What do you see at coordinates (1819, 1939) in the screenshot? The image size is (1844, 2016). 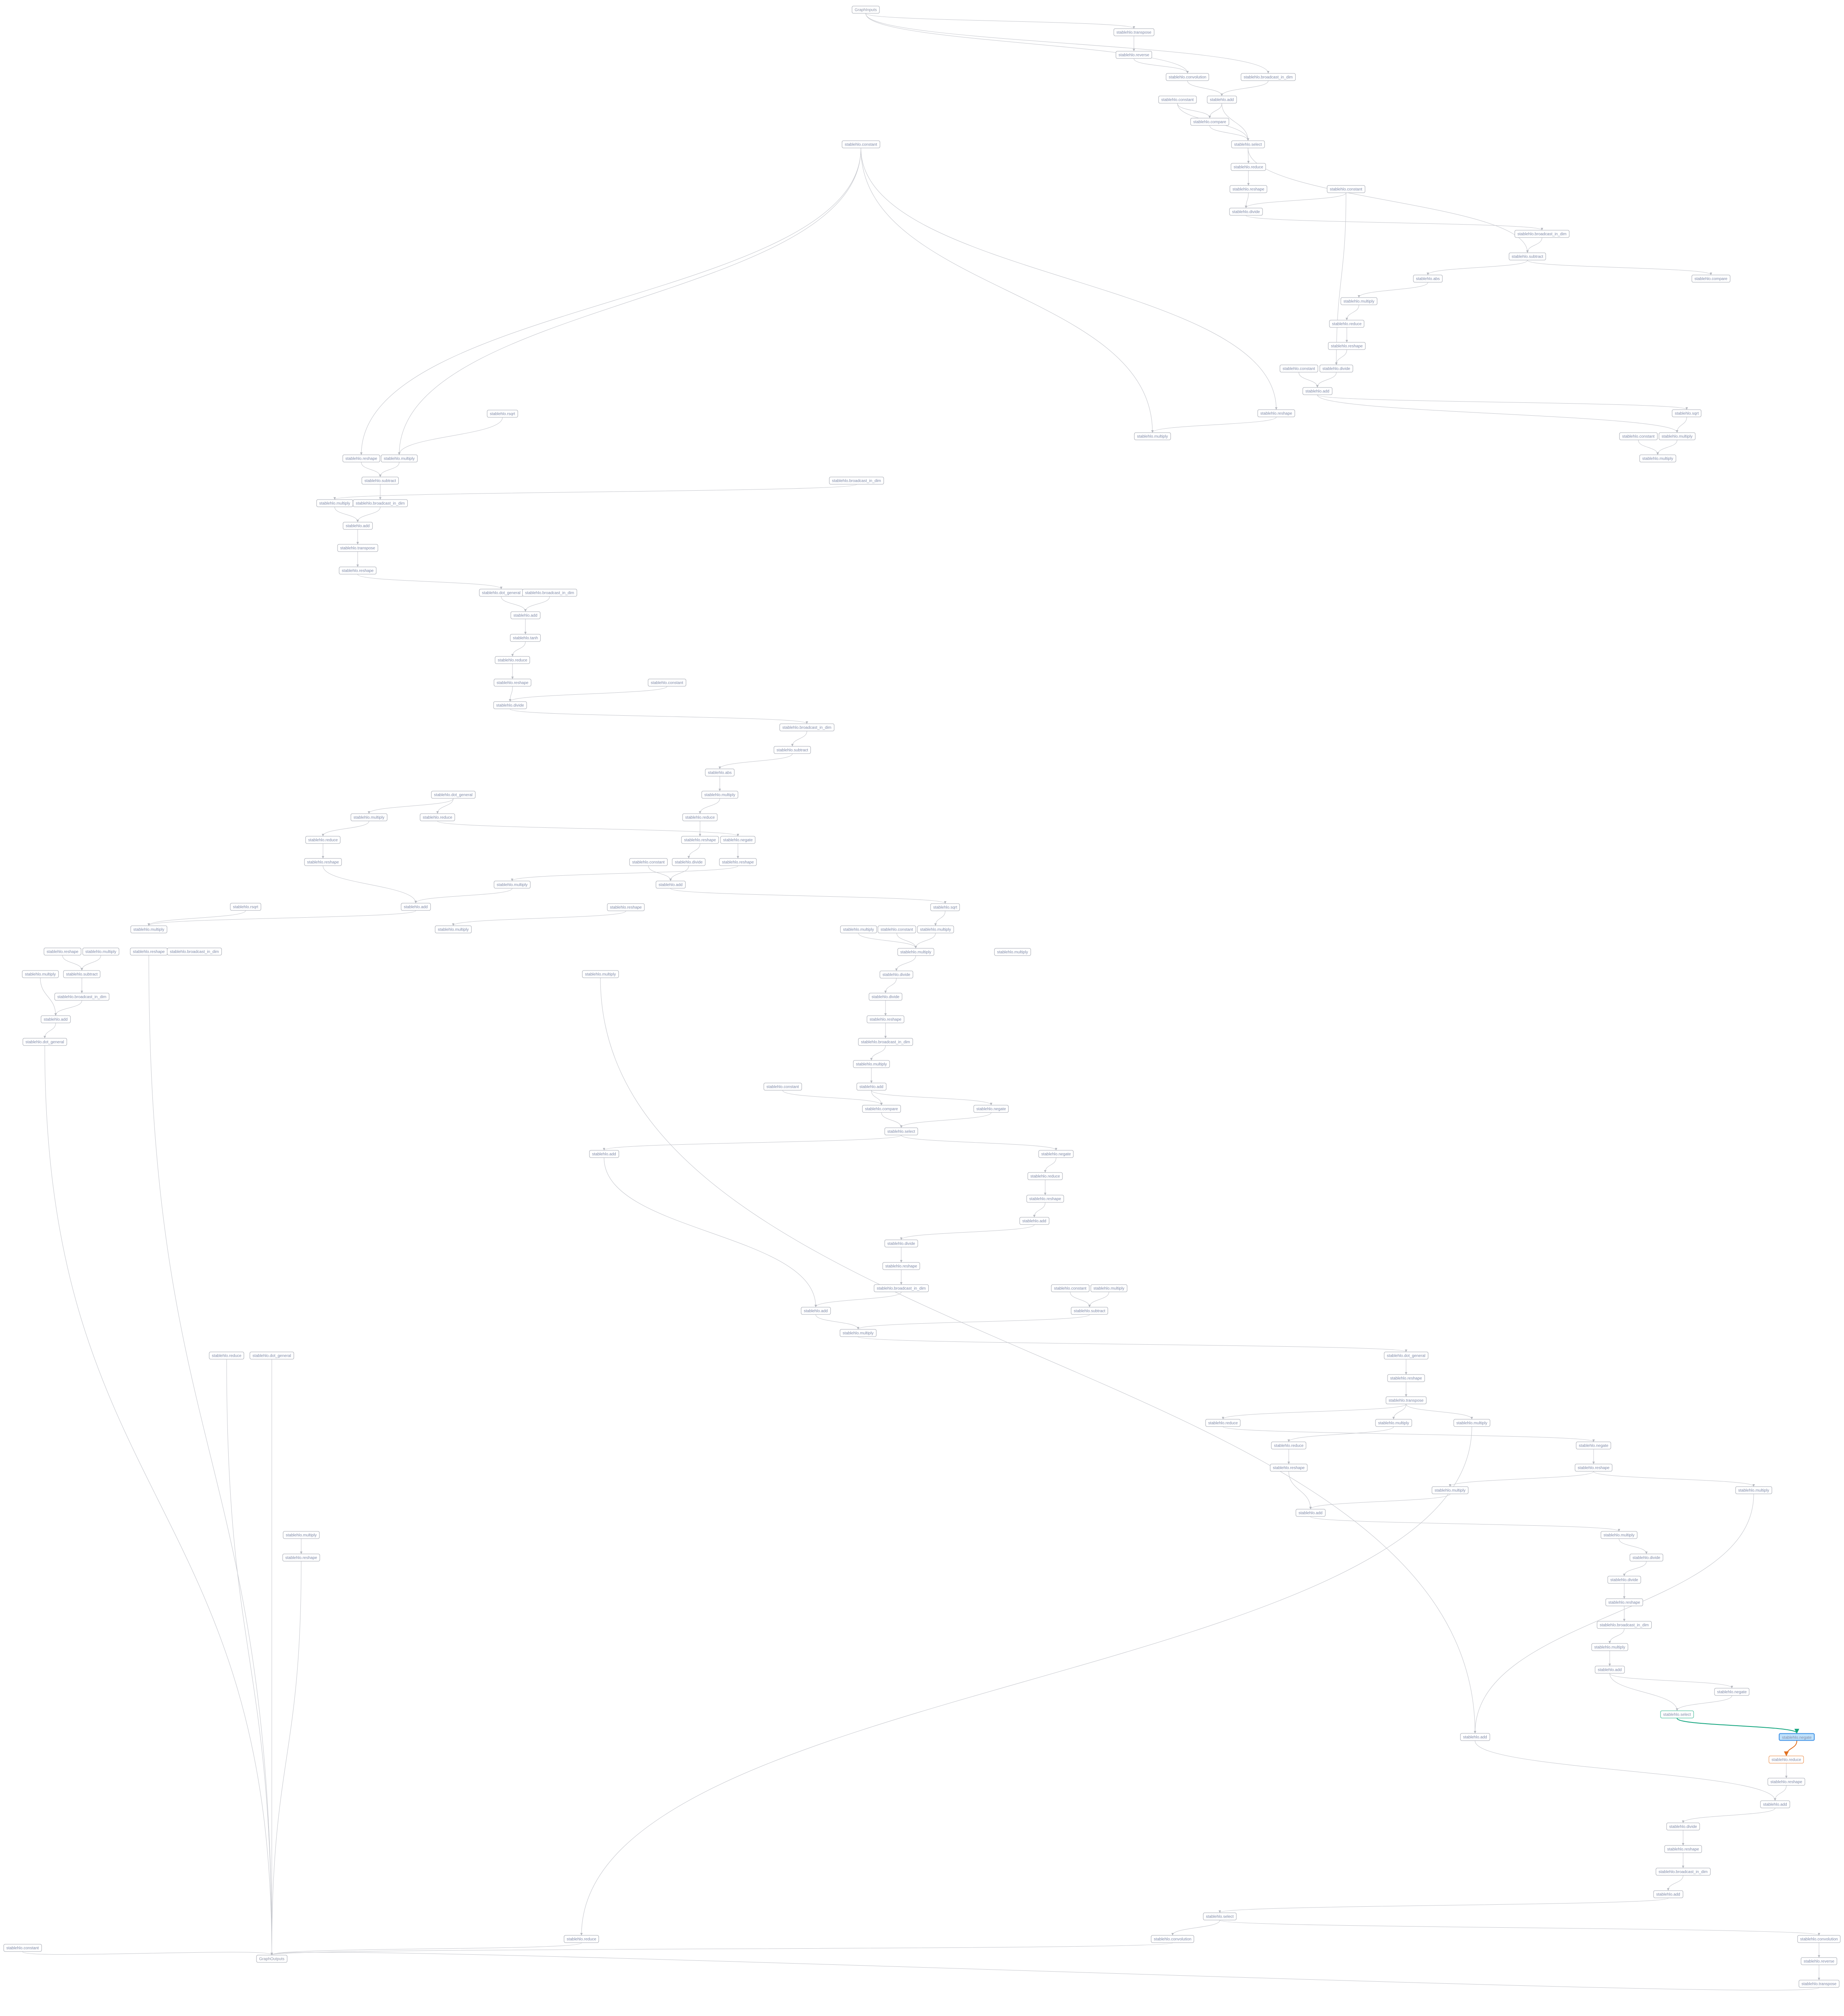 I see `node-convolution: stablehlo.convolution` at bounding box center [1819, 1939].